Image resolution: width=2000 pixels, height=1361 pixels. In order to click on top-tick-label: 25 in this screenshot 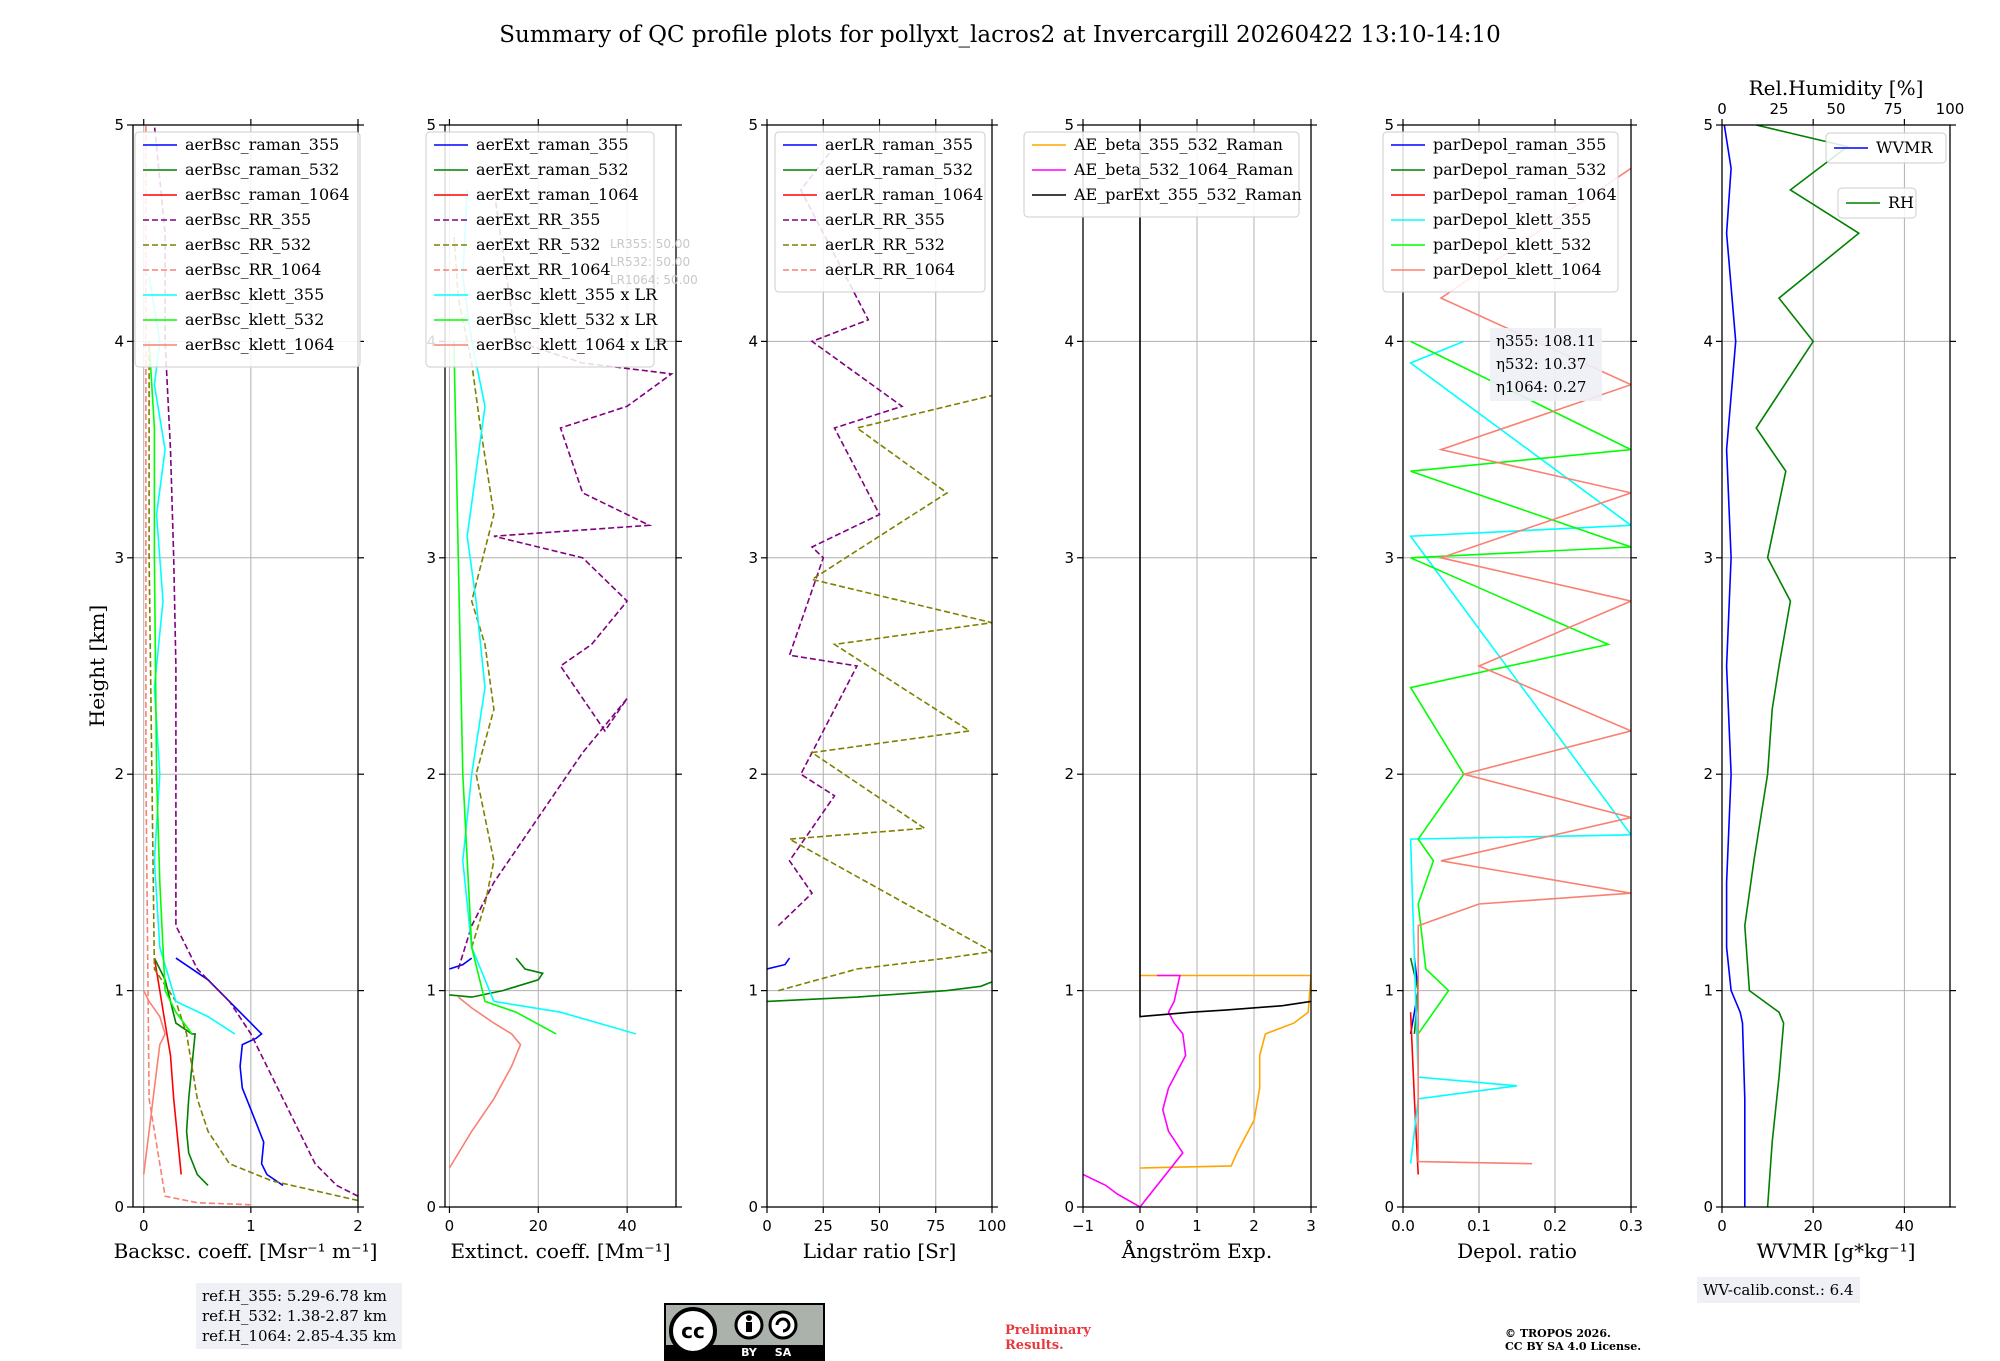, I will do `click(1778, 109)`.